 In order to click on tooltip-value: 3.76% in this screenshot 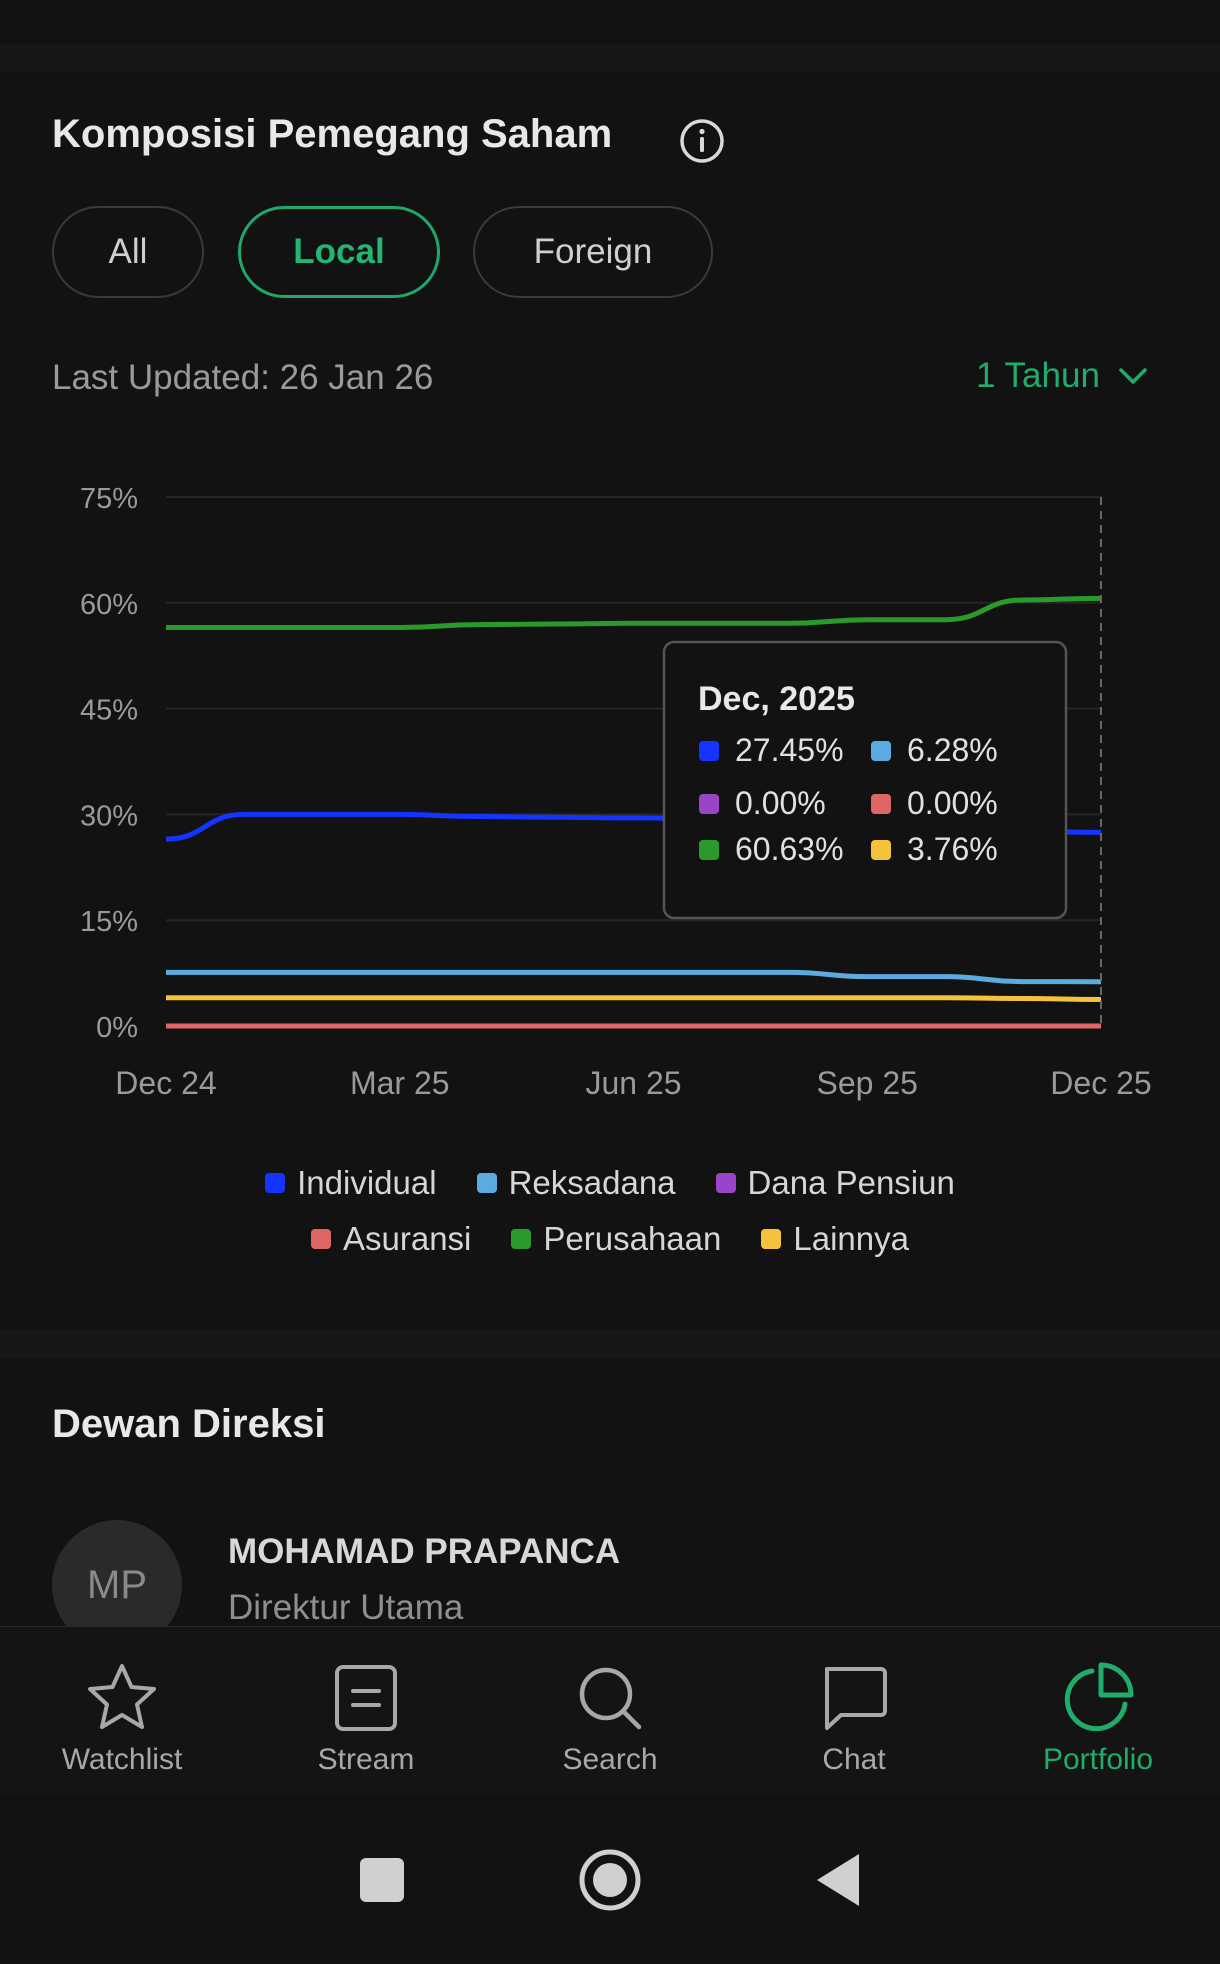, I will do `click(952, 849)`.